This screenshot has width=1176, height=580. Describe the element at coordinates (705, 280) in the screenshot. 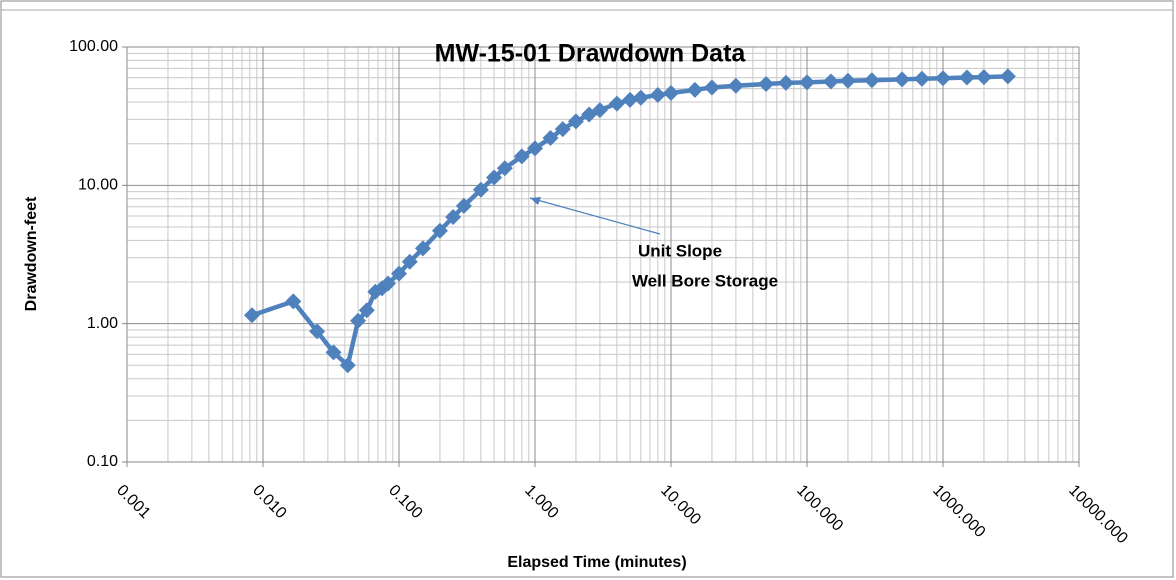

I see `annotation: Well Bore Storage` at that location.